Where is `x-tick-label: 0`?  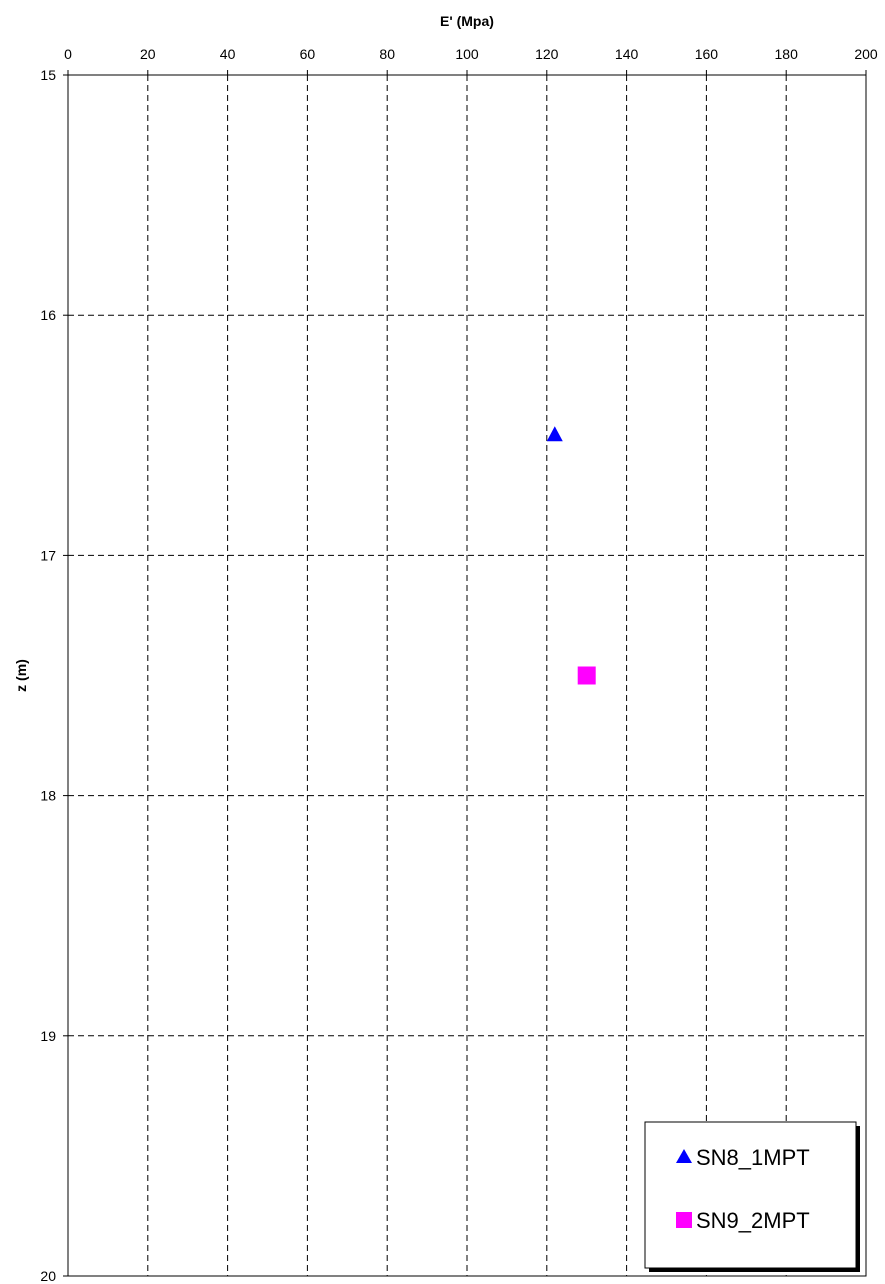 x-tick-label: 0 is located at coordinates (68, 54).